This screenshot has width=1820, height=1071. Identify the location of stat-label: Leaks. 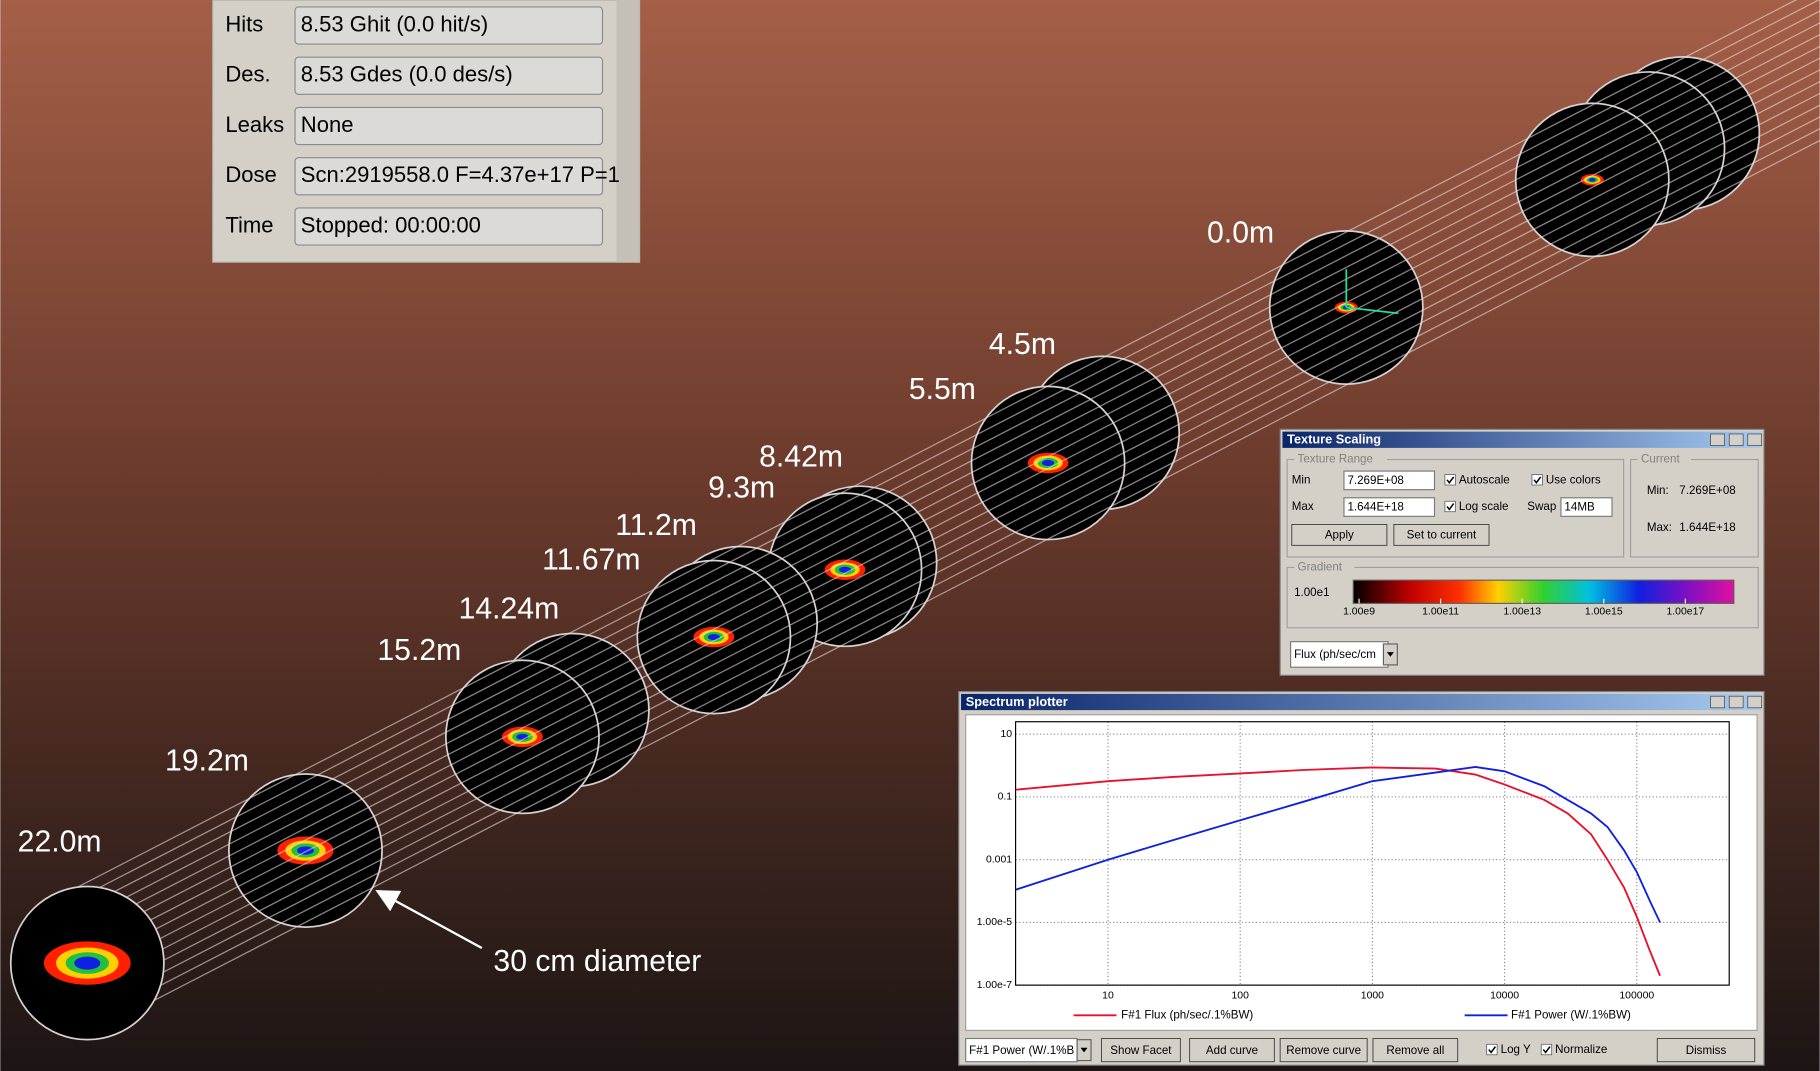
(254, 124).